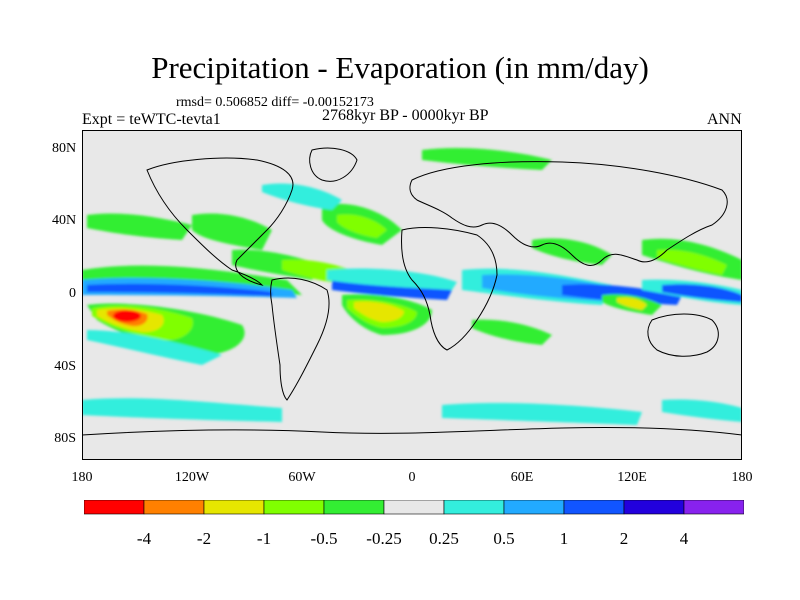 The height and width of the screenshot is (600, 800). What do you see at coordinates (444, 538) in the screenshot?
I see `legend-label: 0.25` at bounding box center [444, 538].